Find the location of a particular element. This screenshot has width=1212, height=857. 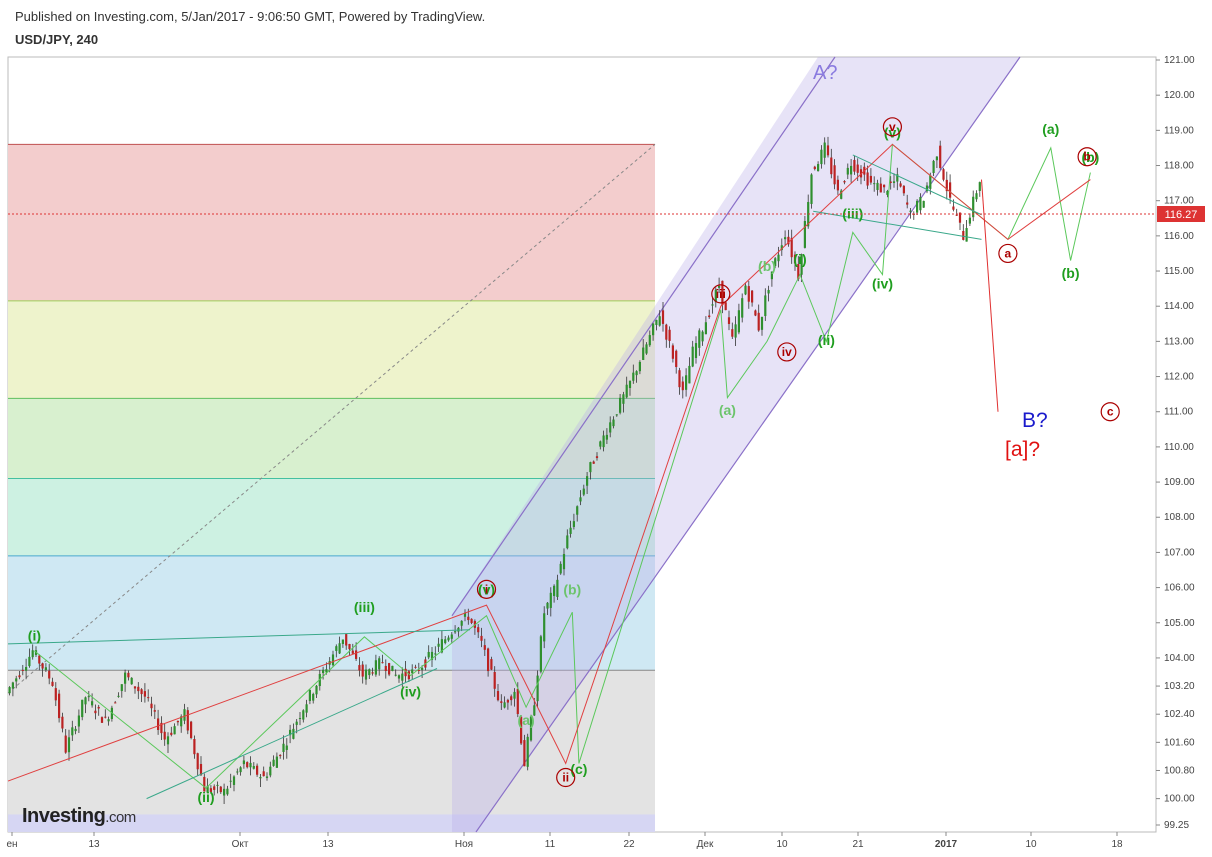

wave-label: (ii) is located at coordinates (826, 340).